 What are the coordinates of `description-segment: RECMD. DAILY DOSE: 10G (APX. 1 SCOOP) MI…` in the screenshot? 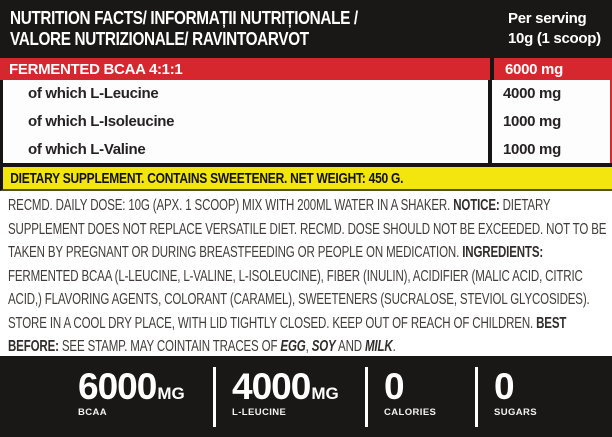 It's located at (231, 205).